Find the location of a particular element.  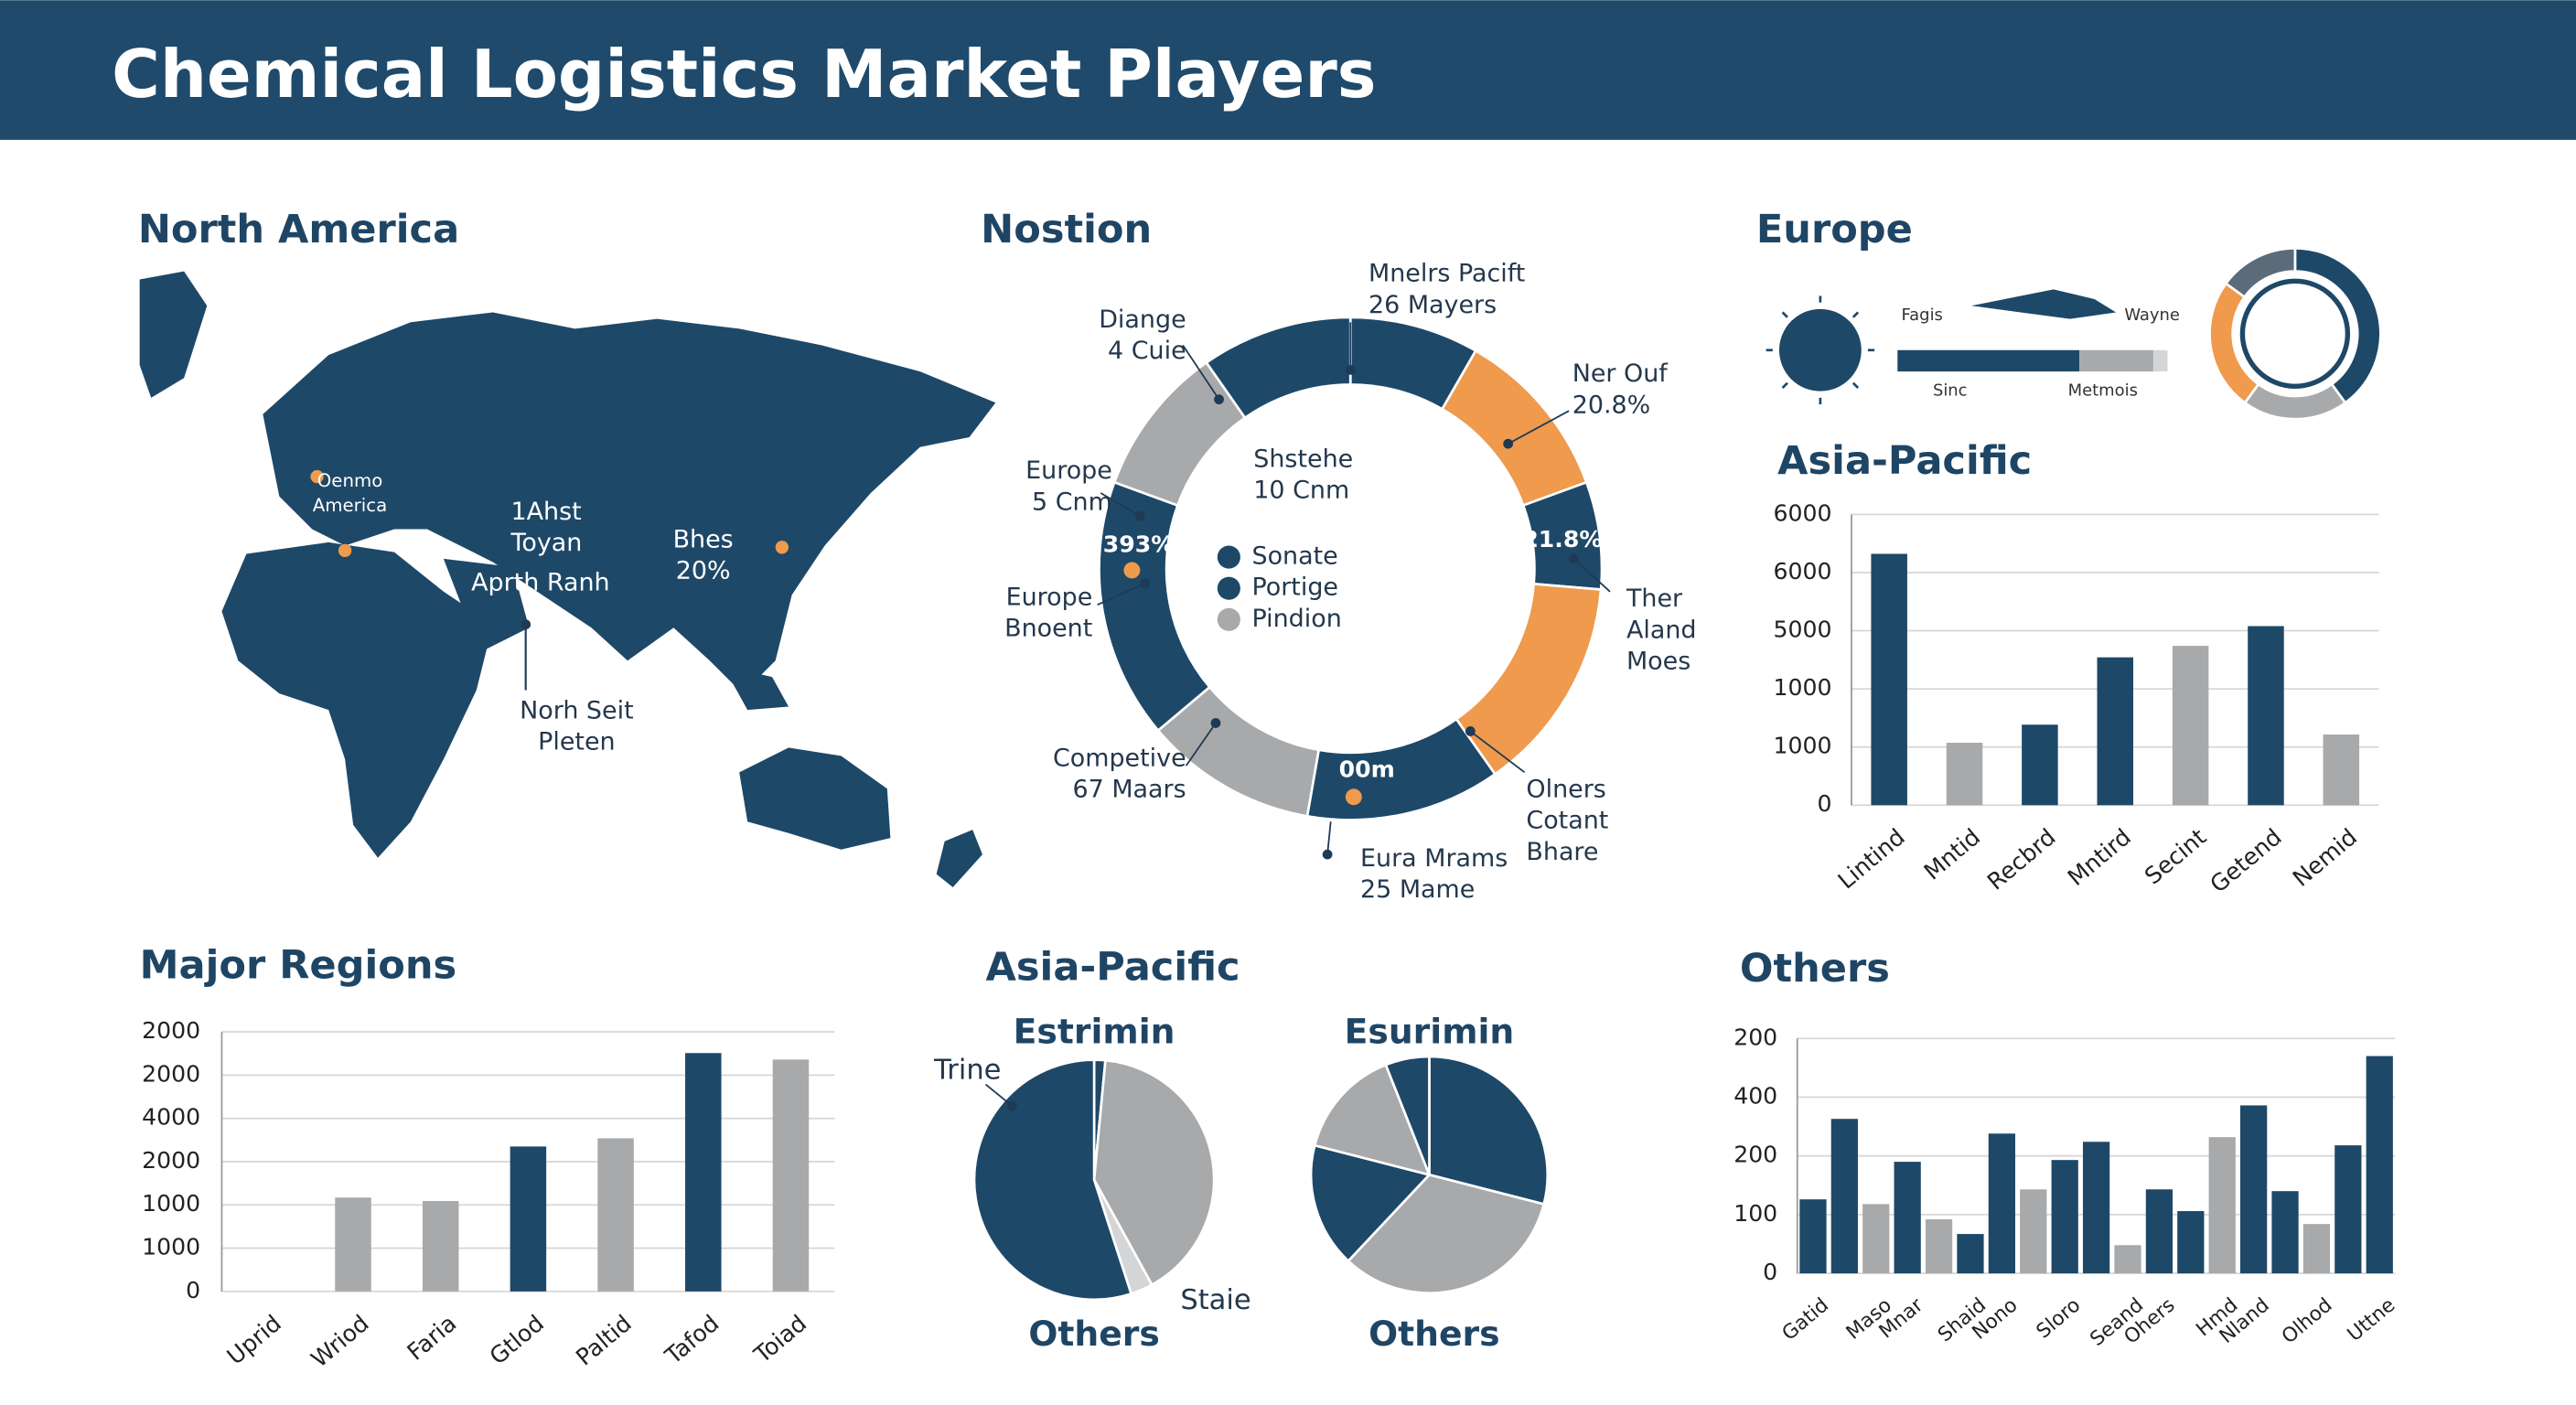

donut-annotation: Aland is located at coordinates (1661, 630).